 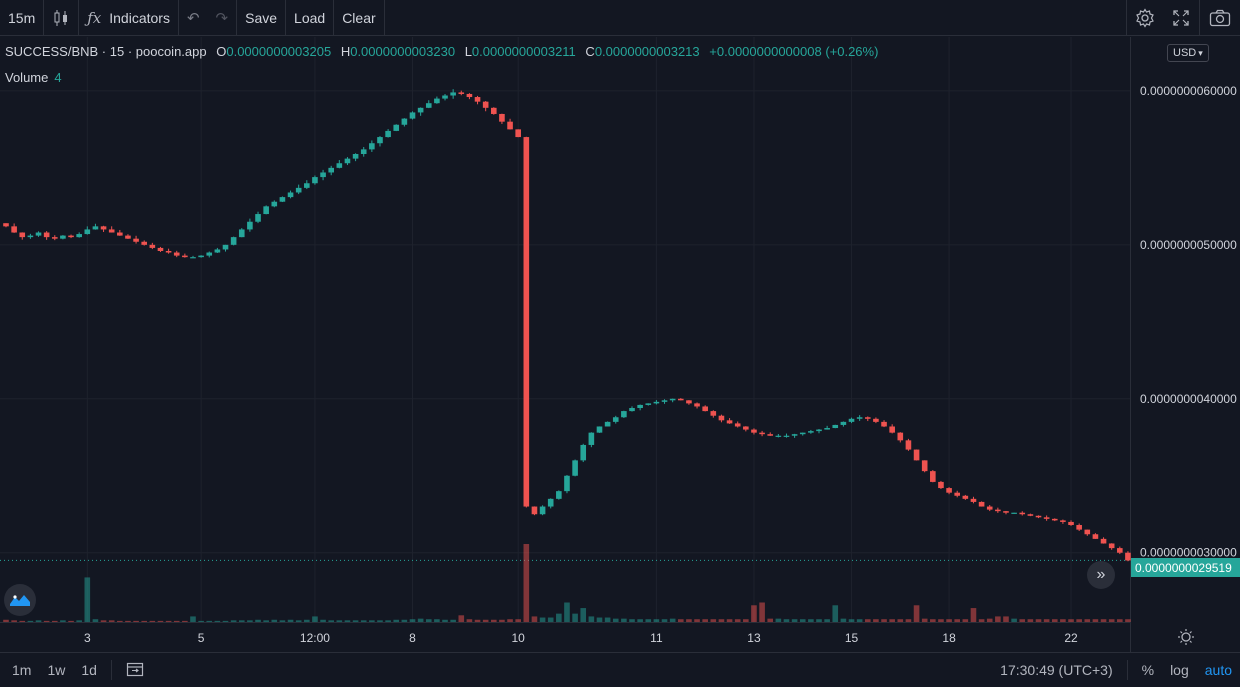 What do you see at coordinates (193, 18) in the screenshot?
I see `undo-button: ↶` at bounding box center [193, 18].